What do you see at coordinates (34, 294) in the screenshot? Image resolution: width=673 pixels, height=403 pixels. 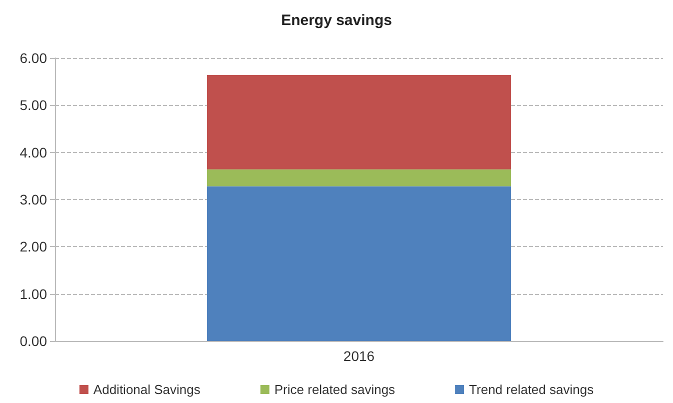 I see `y-tick-label: 1.00` at bounding box center [34, 294].